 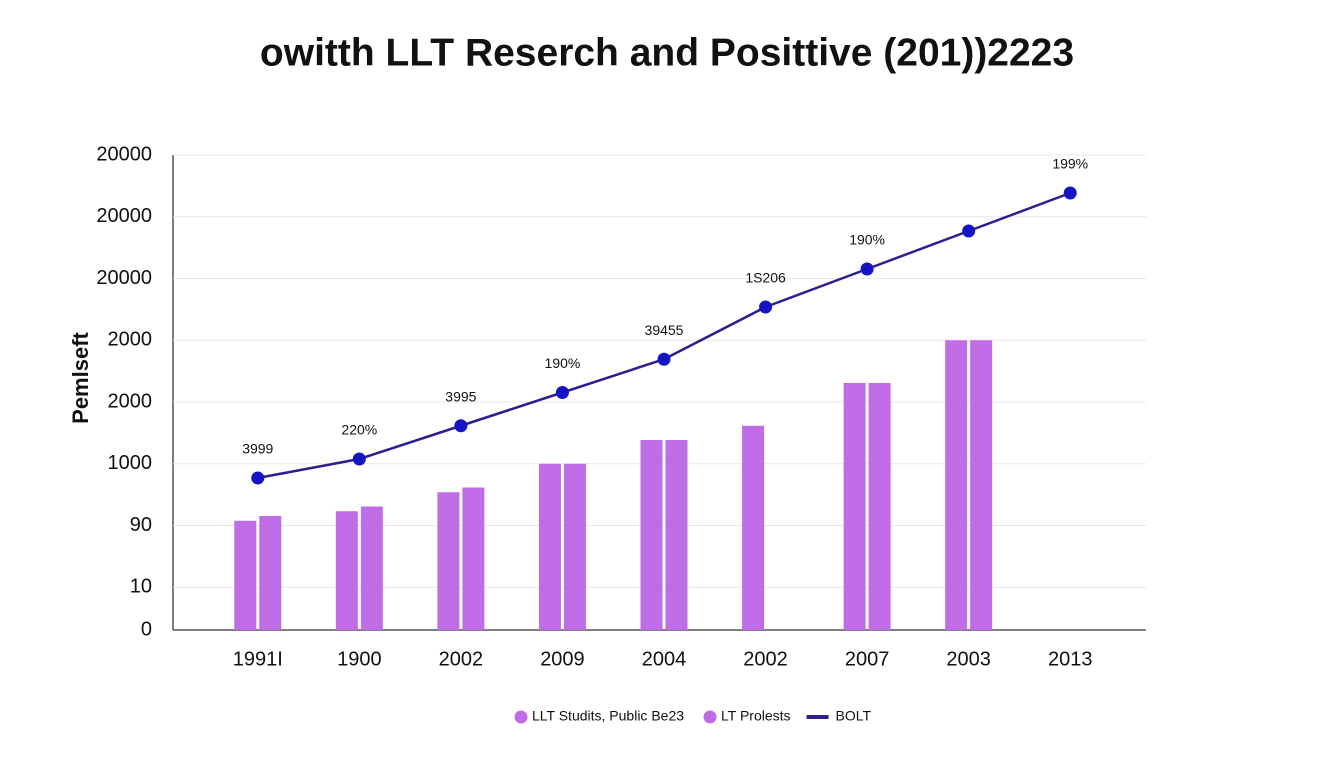 I want to click on x-tick-label: 2009, so click(x=562, y=659).